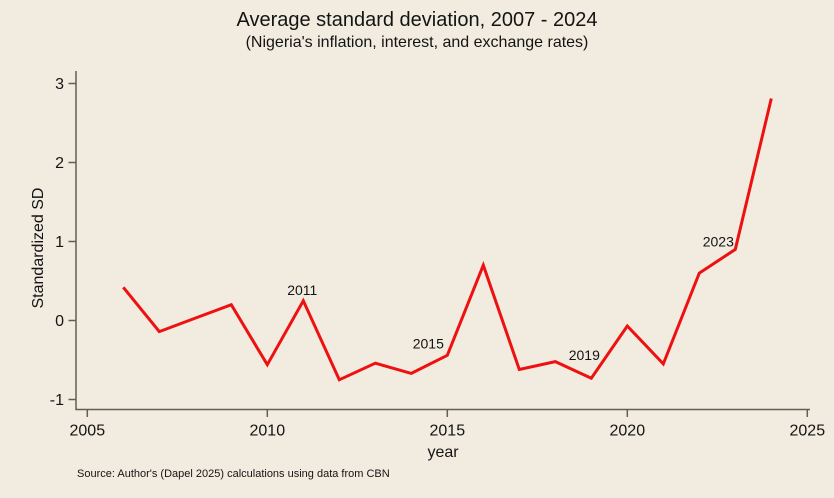  I want to click on y-tick-label: 2, so click(59, 163).